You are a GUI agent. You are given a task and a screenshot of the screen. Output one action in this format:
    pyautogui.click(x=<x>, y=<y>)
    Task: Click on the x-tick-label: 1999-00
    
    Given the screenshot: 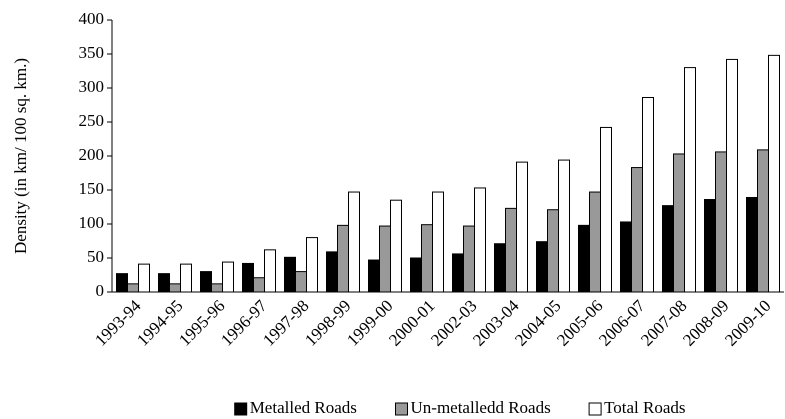 What is the action you would take?
    pyautogui.click(x=370, y=323)
    